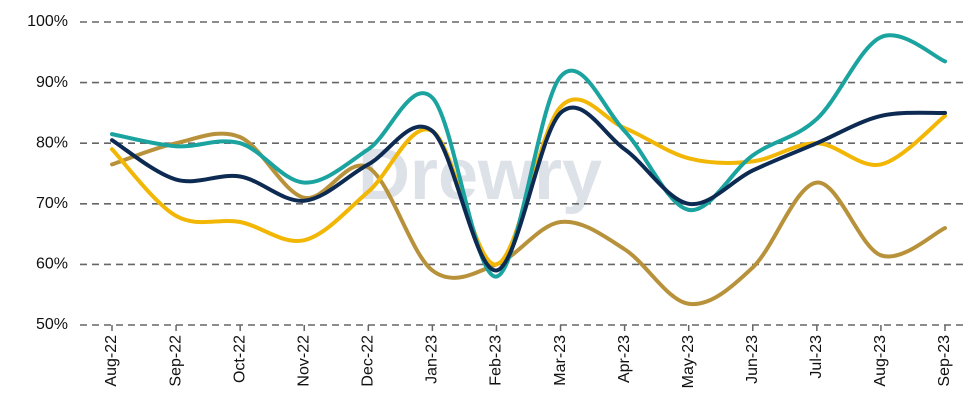 Image resolution: width=970 pixels, height=409 pixels. I want to click on x-tick-label: Sep-22, so click(175, 361).